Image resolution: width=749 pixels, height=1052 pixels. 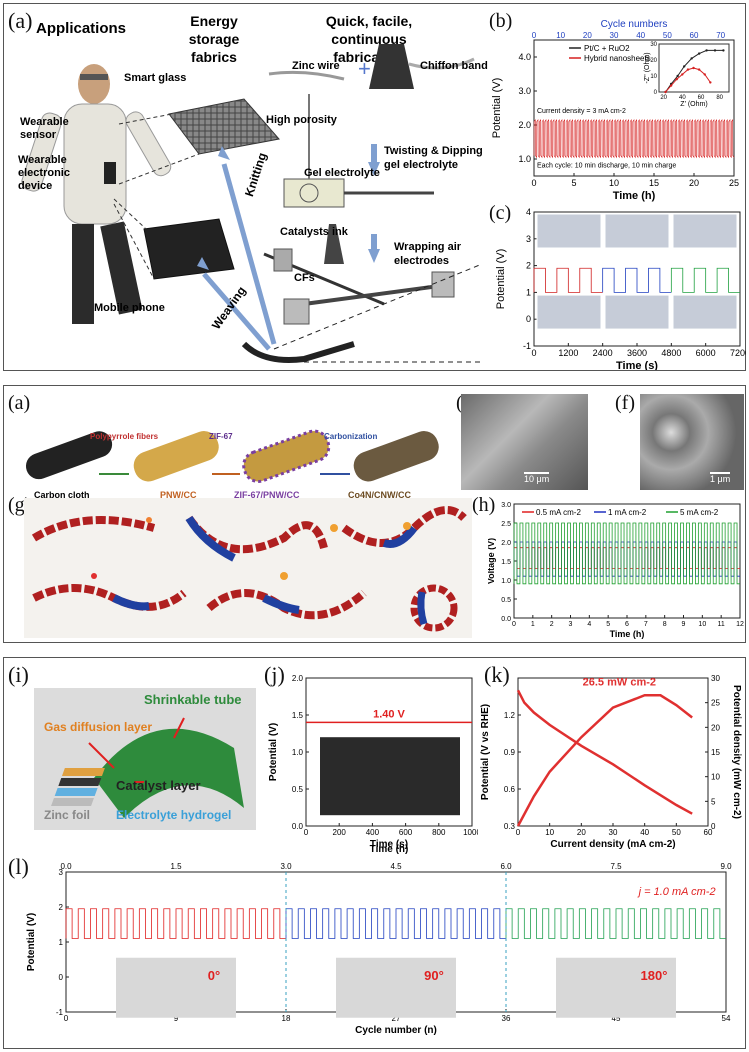 I want to click on y-tick-label: 1, so click(x=61, y=942).